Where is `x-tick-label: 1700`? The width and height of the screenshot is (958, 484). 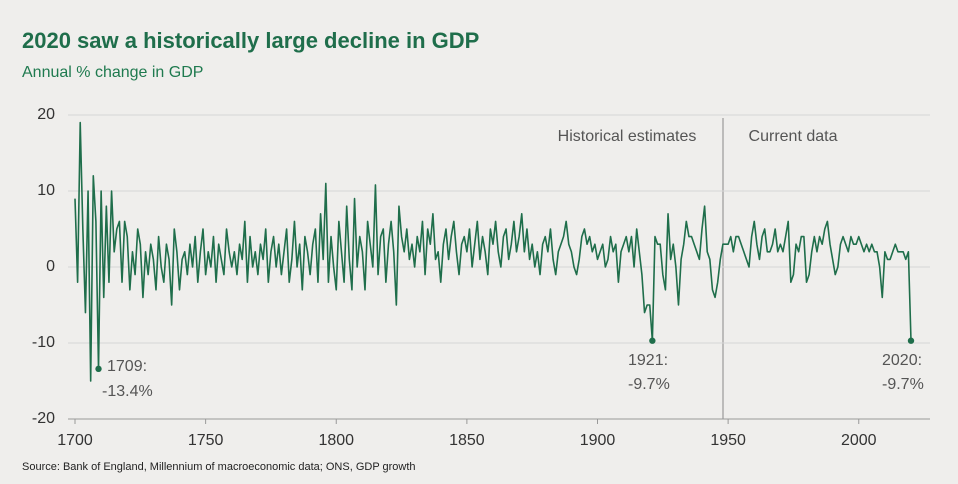 x-tick-label: 1700 is located at coordinates (75, 440).